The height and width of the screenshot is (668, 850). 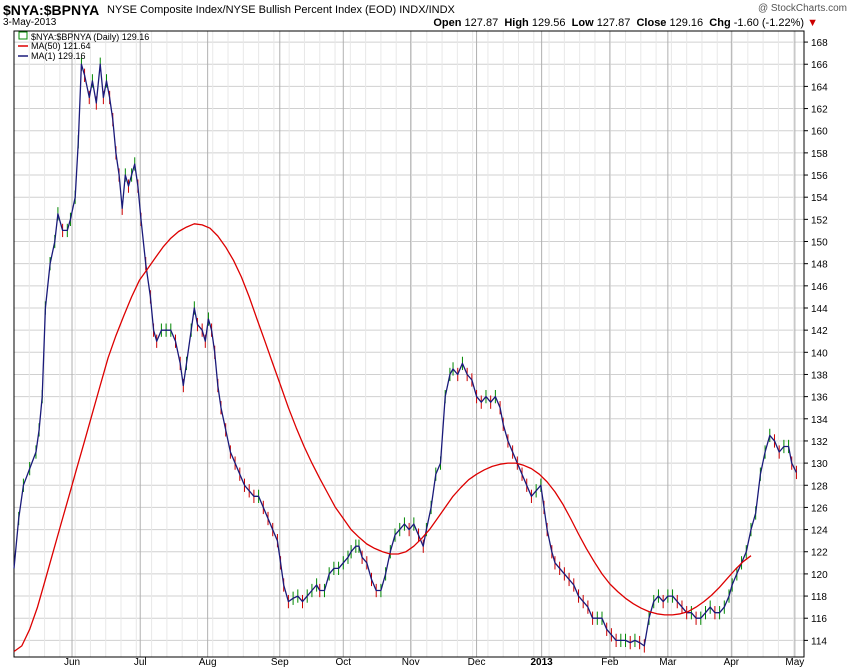 What do you see at coordinates (819, 265) in the screenshot?
I see `y-tick-label: 148` at bounding box center [819, 265].